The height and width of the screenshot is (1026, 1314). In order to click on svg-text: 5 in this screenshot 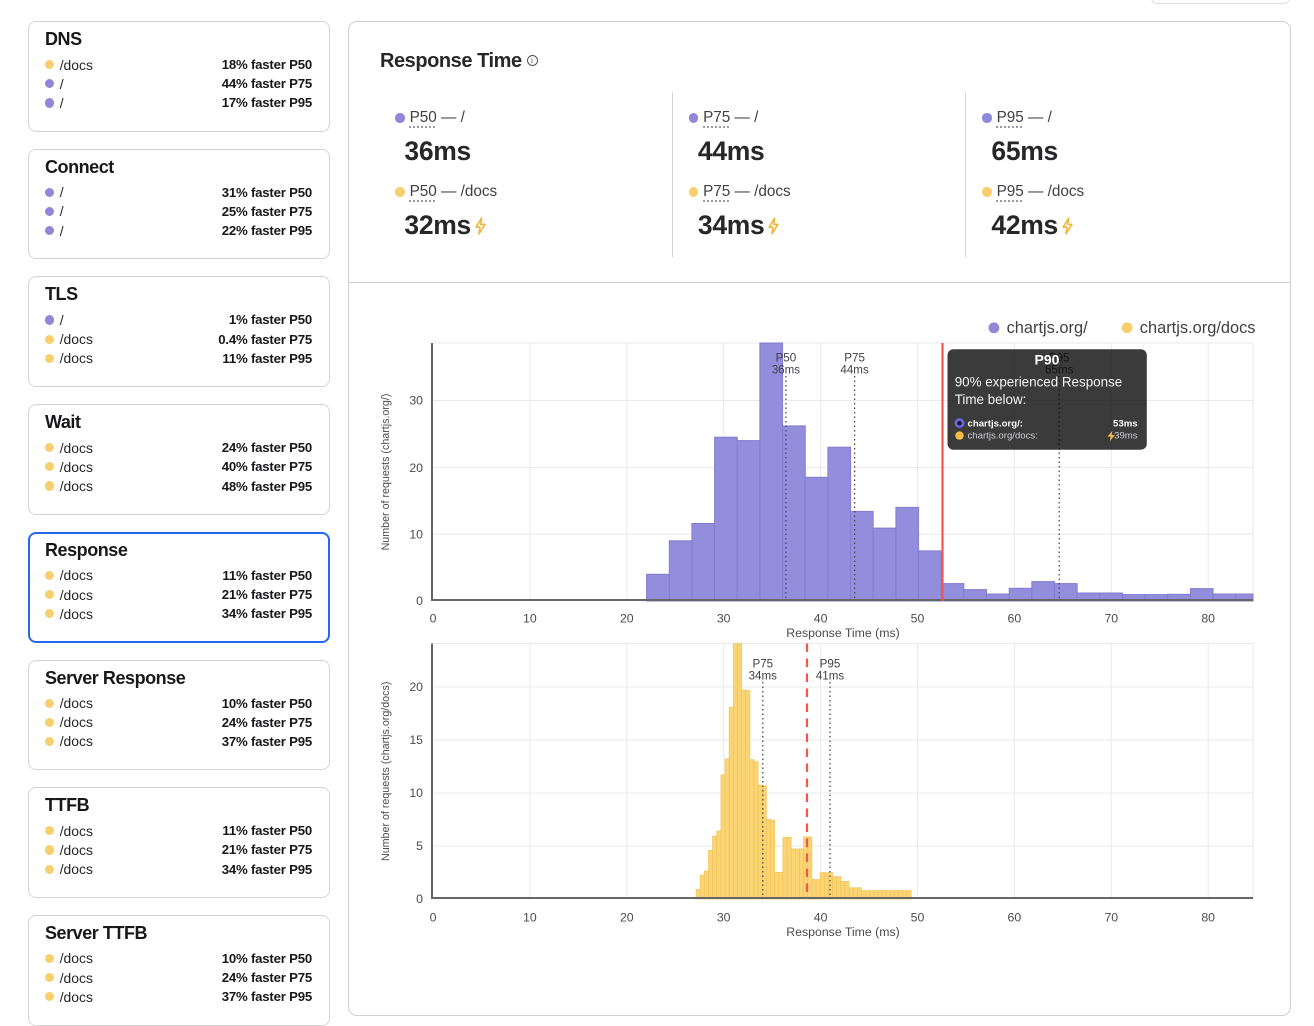, I will do `click(419, 846)`.